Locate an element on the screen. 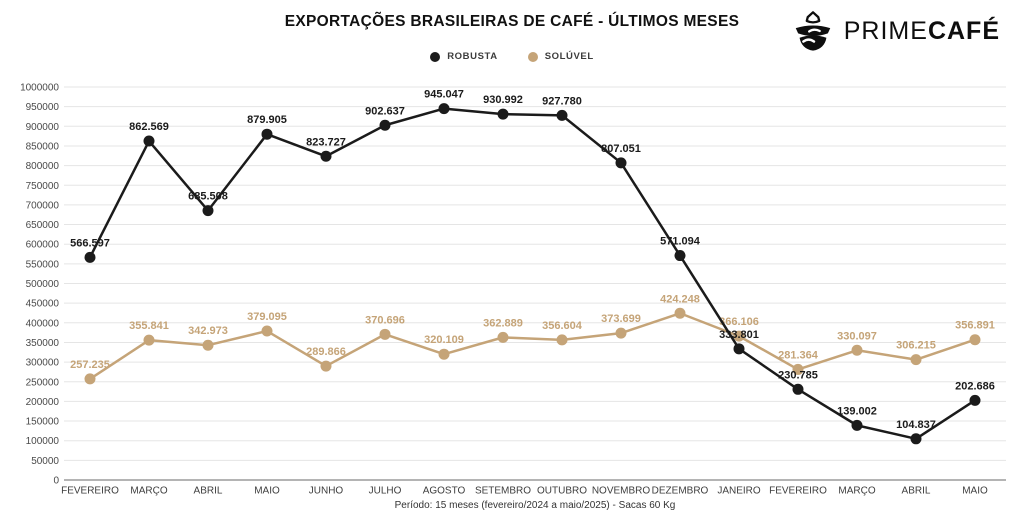  crowned-coffee-cup-icon is located at coordinates (812, 31).